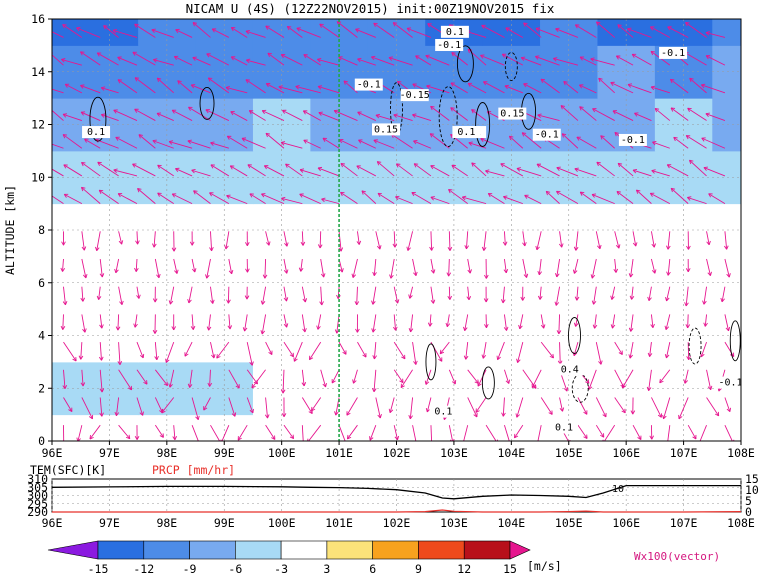 Image resolution: width=767 pixels, height=575 pixels. I want to click on surface-x-tick-label: 102E, so click(397, 523).